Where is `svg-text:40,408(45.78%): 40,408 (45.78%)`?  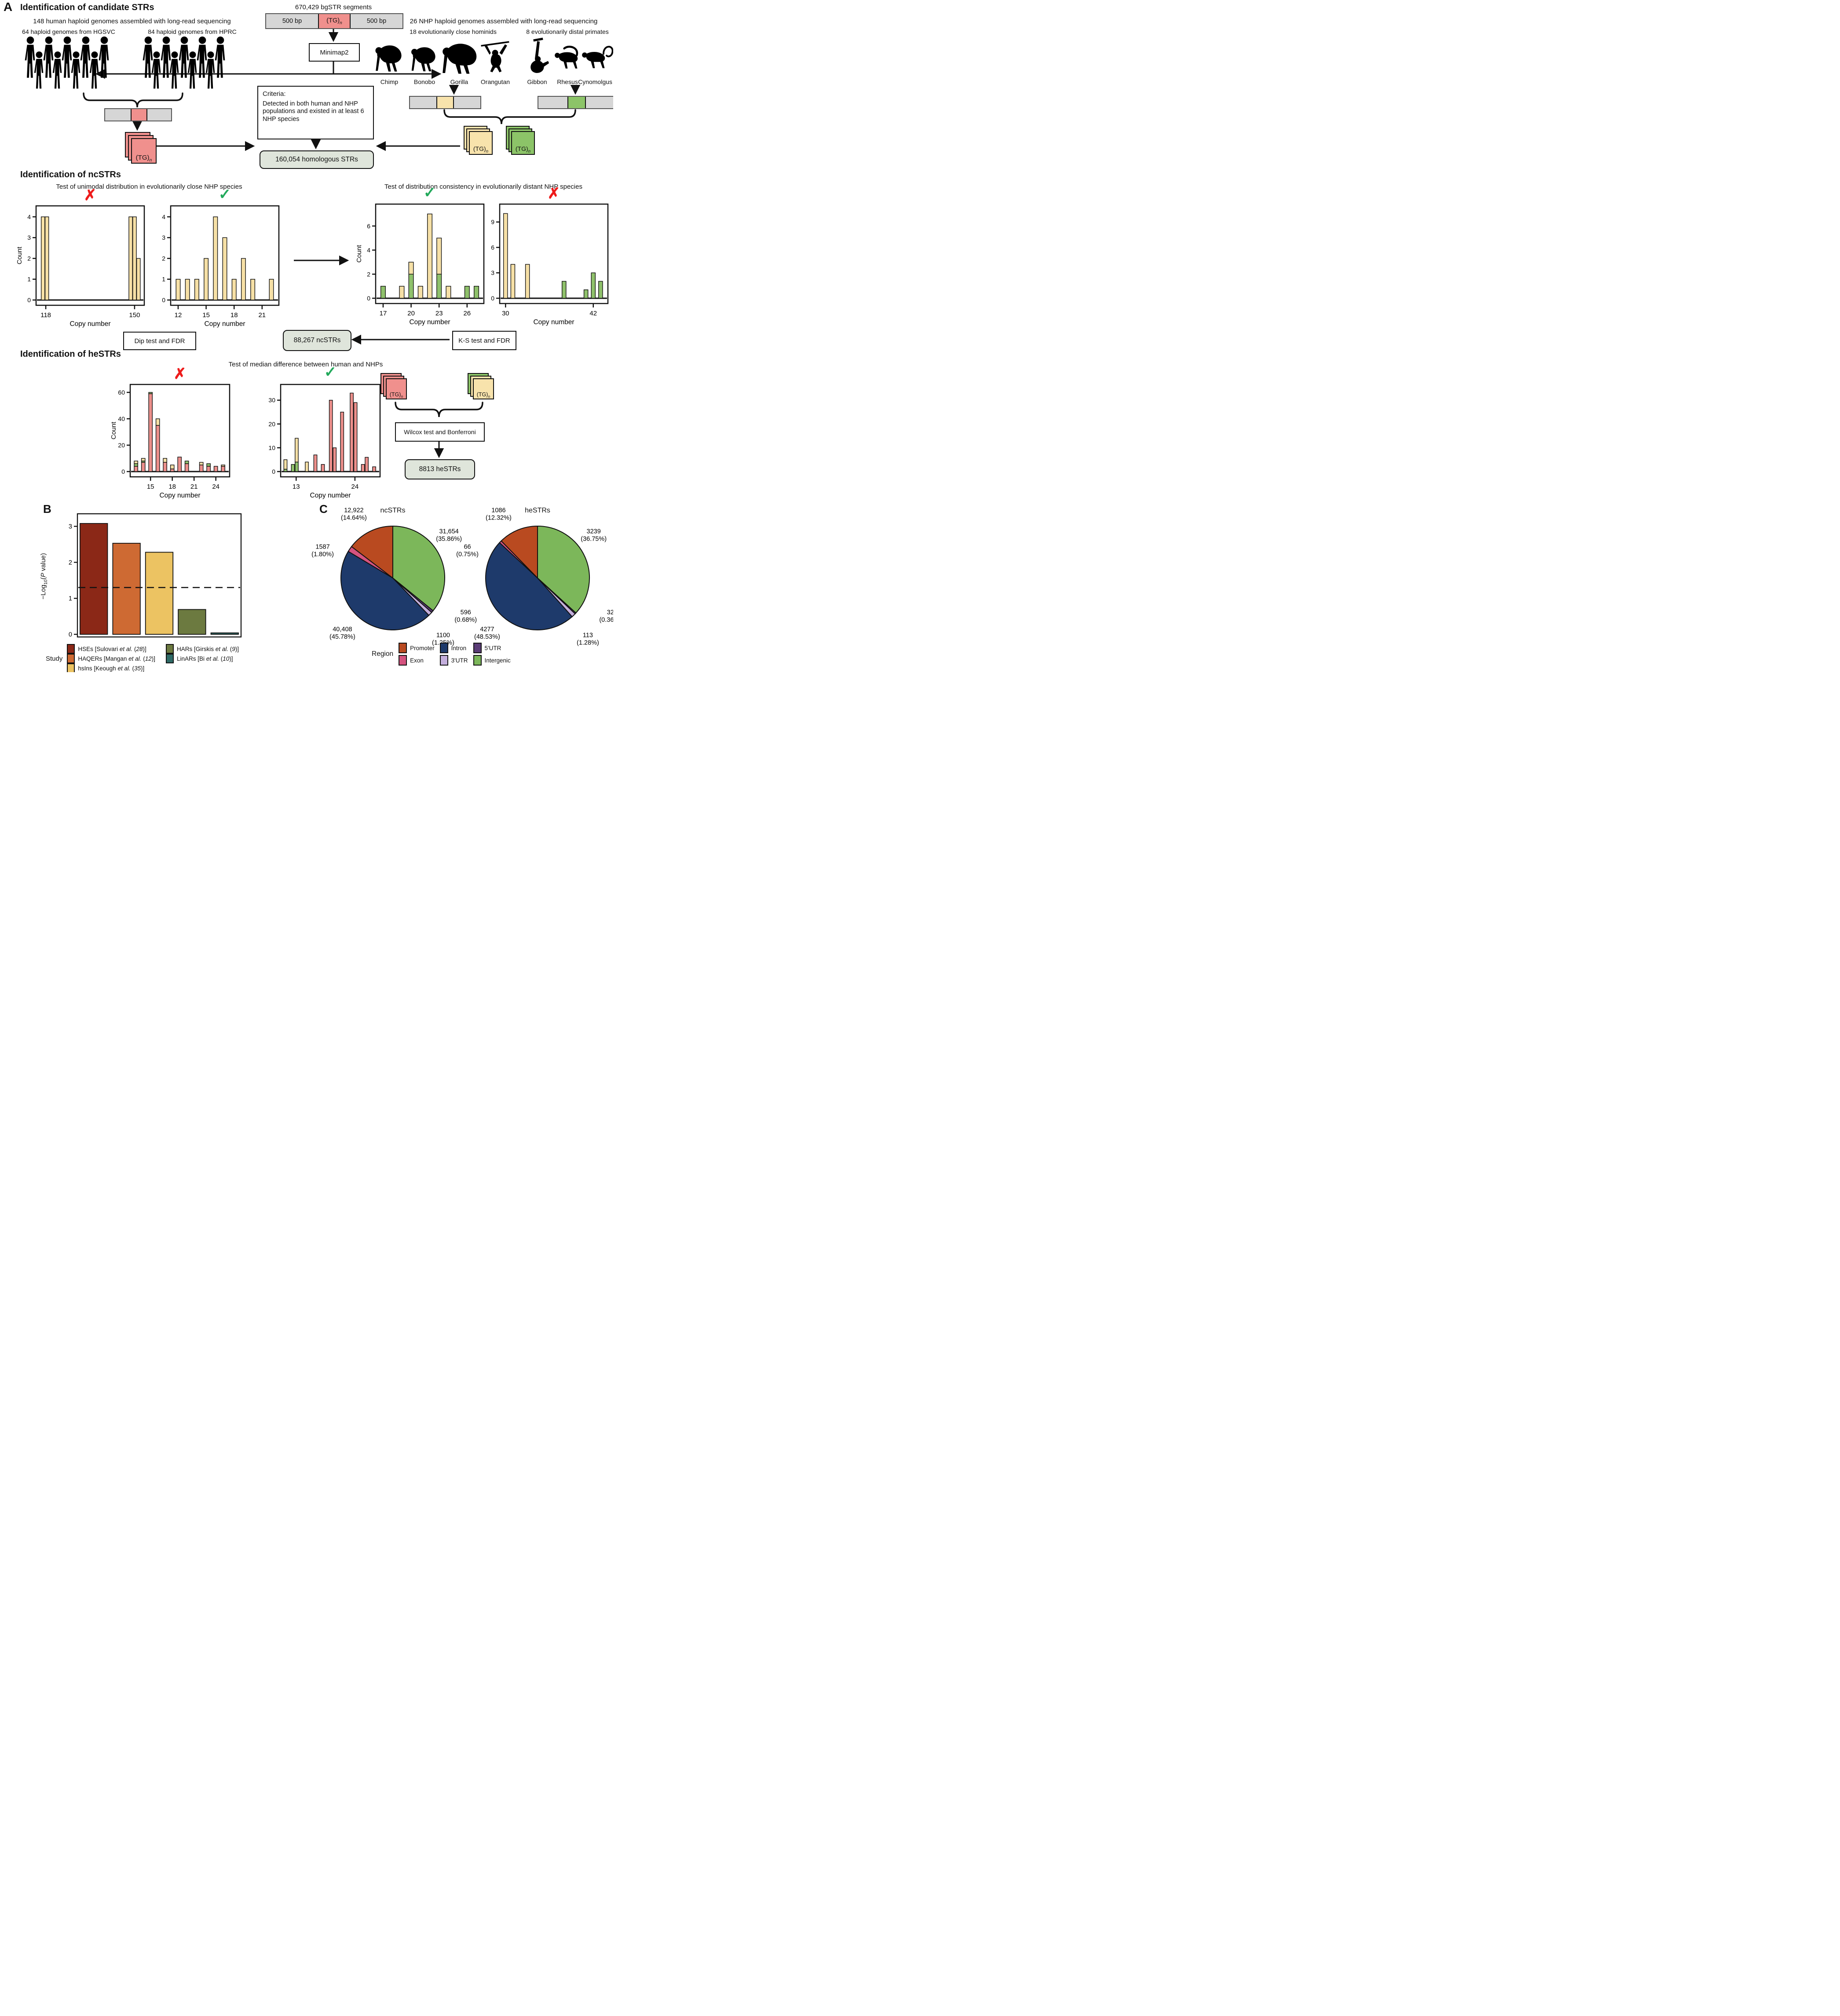
svg-text:40,408(45.78%): 40,408 (45.78%) is located at coordinates (342, 633).